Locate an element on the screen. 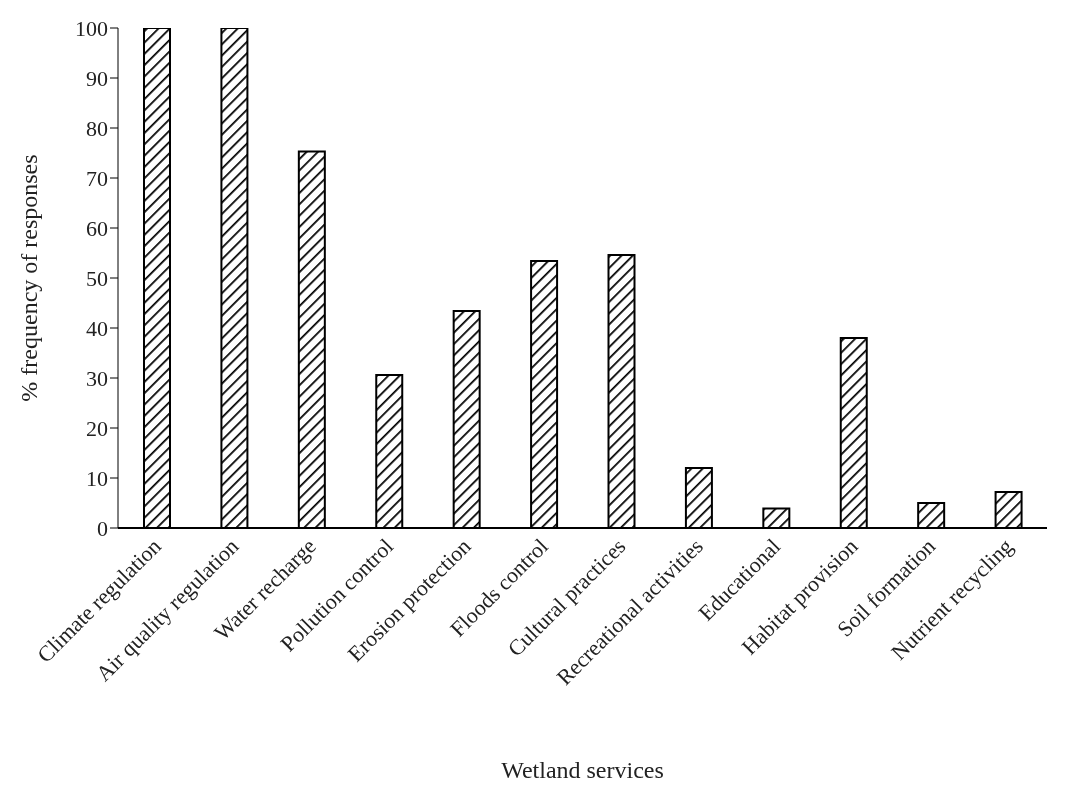  y-tick-label: 100 is located at coordinates (91, 28).